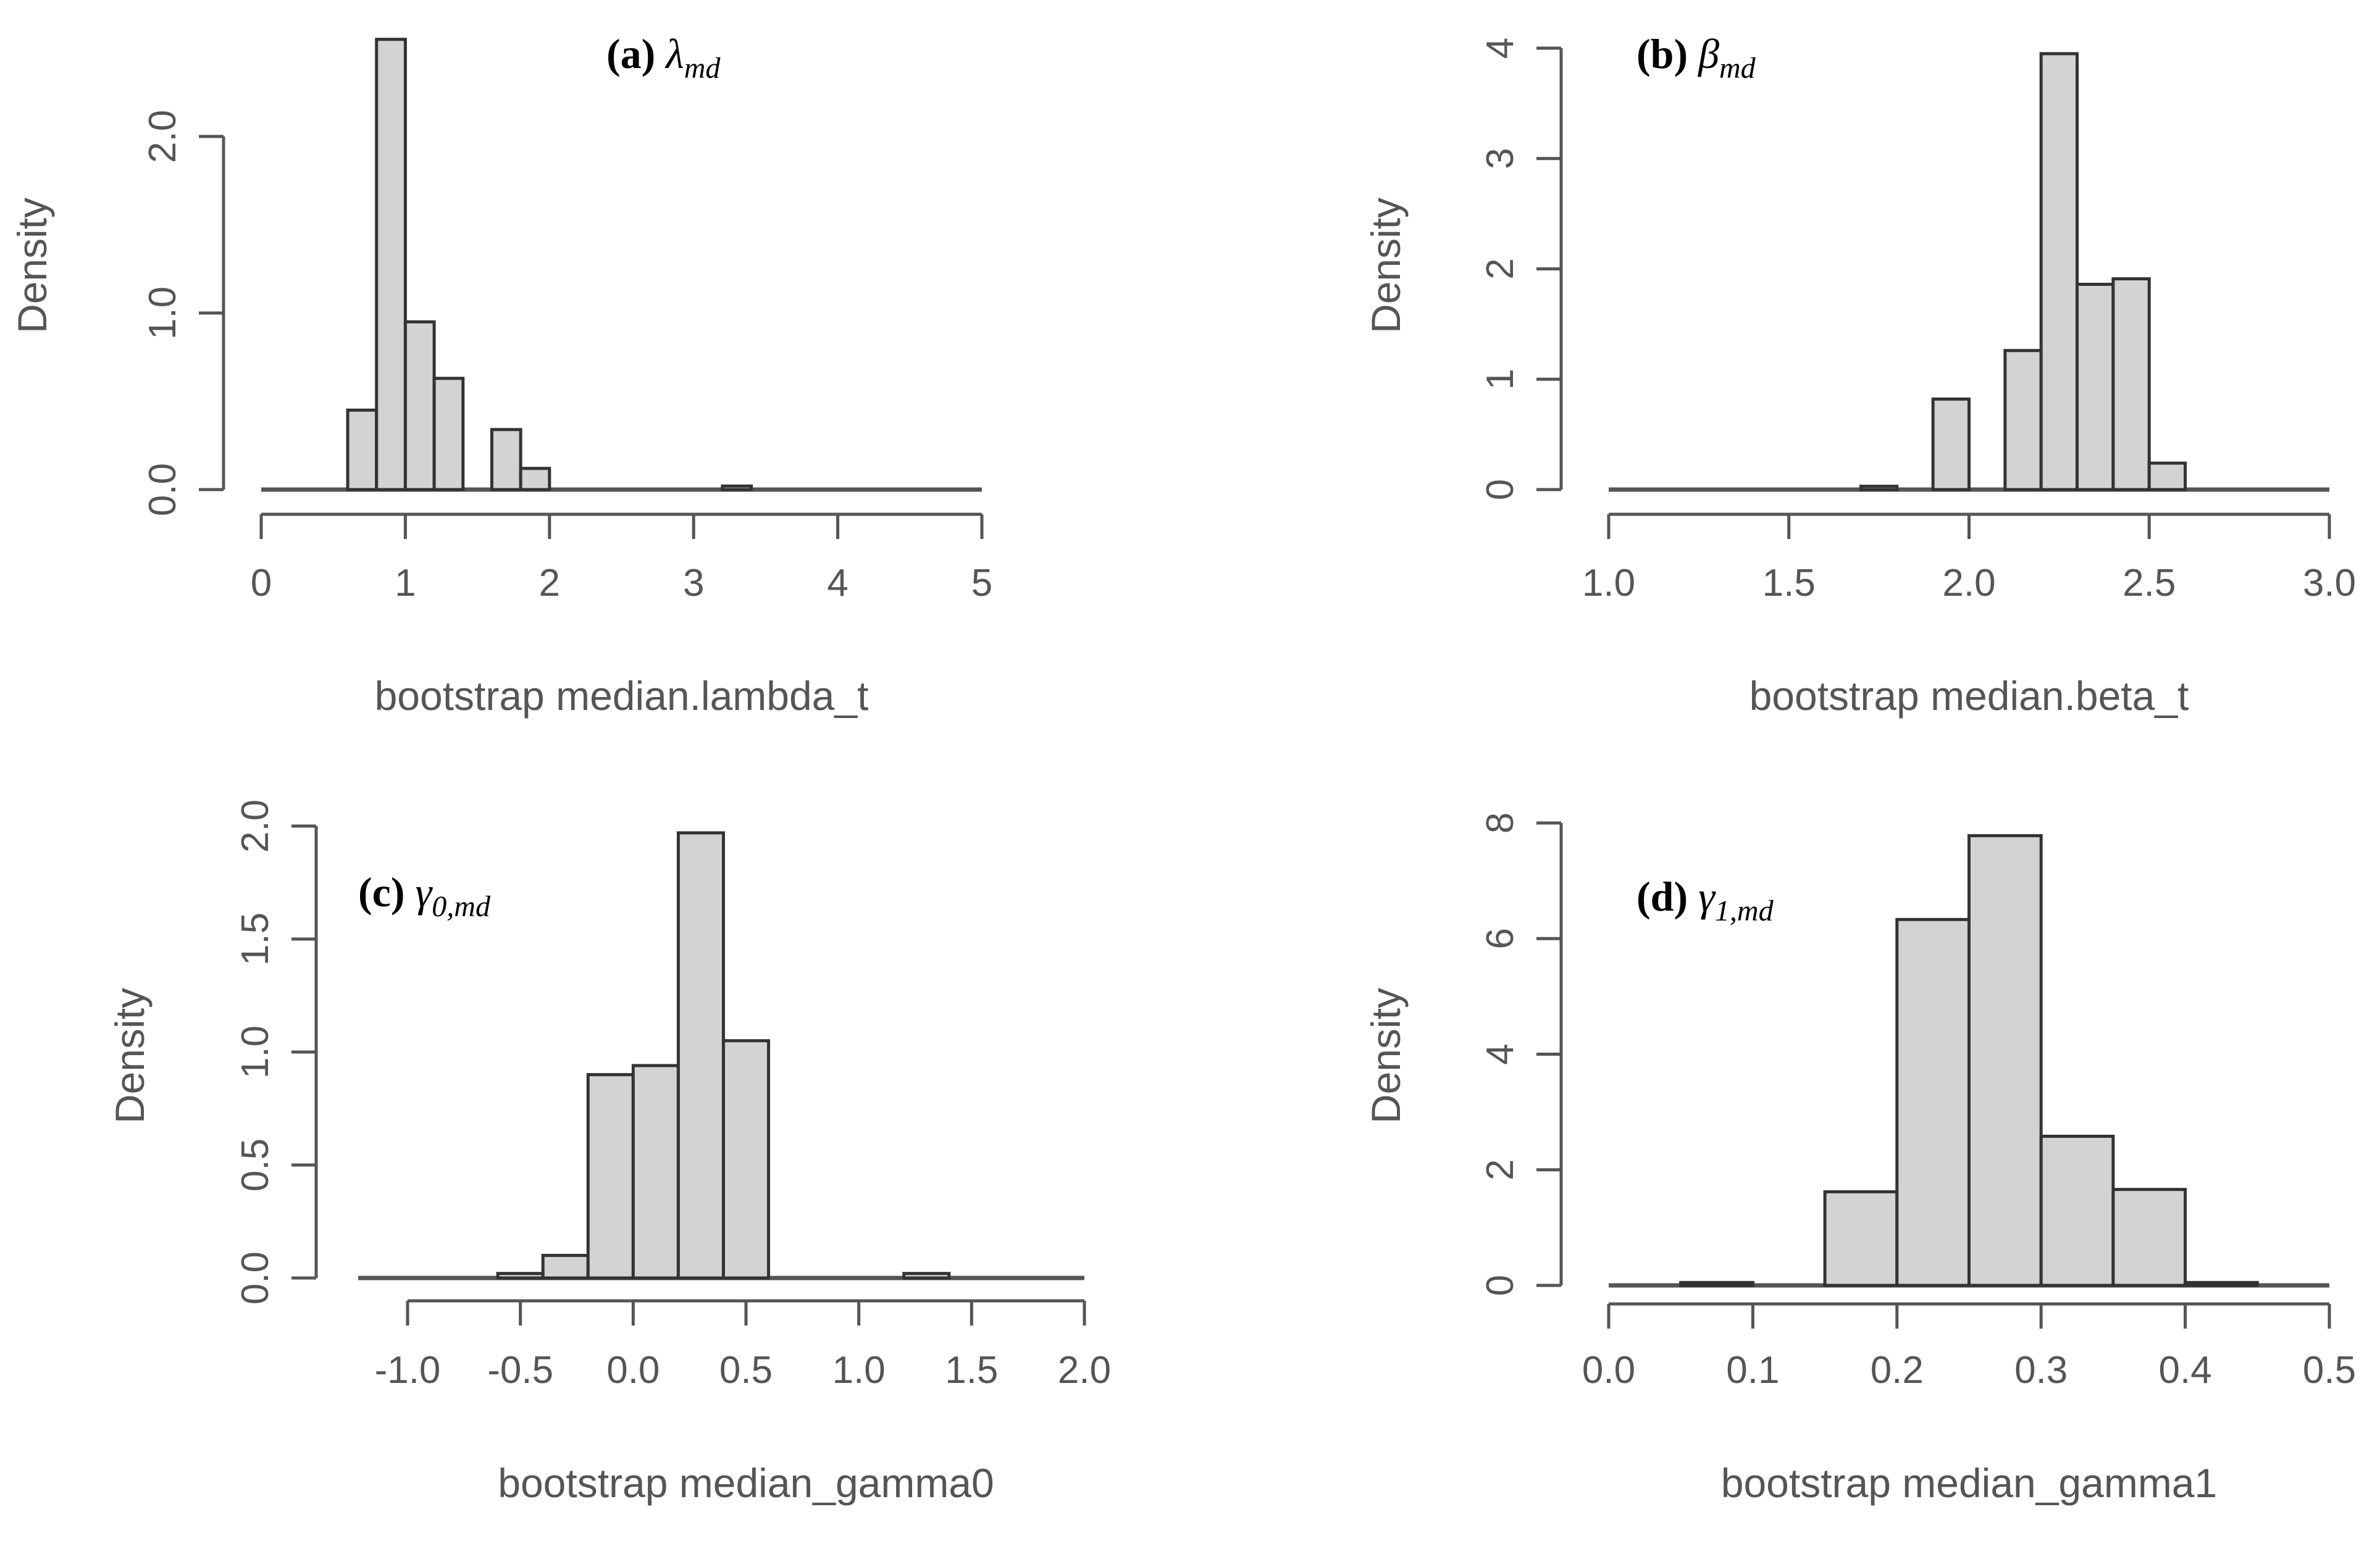 This screenshot has height=1541, width=2380. What do you see at coordinates (981, 583) in the screenshot?
I see `x-tick-label: 5` at bounding box center [981, 583].